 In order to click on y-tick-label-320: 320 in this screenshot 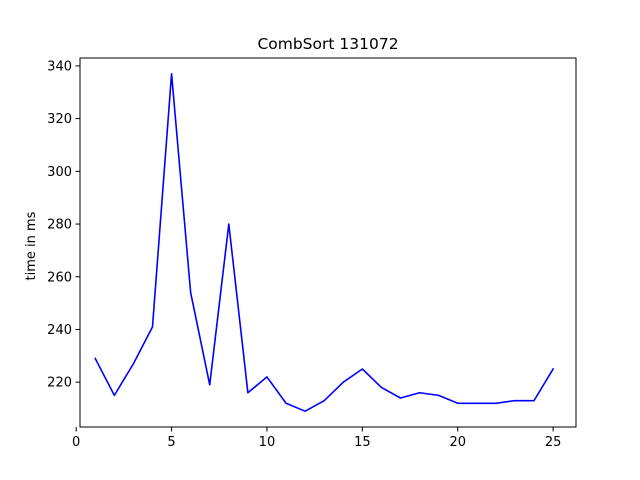, I will do `click(59, 119)`.